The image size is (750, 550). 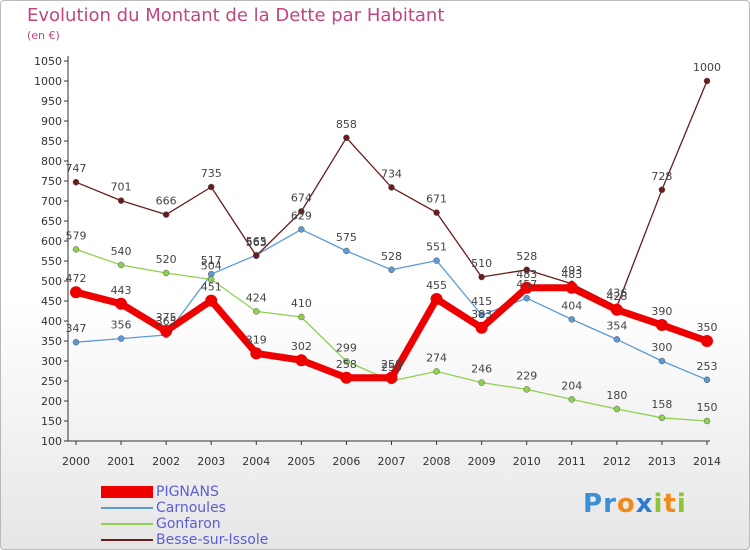 I want to click on logo-letter: o, so click(x=626, y=504).